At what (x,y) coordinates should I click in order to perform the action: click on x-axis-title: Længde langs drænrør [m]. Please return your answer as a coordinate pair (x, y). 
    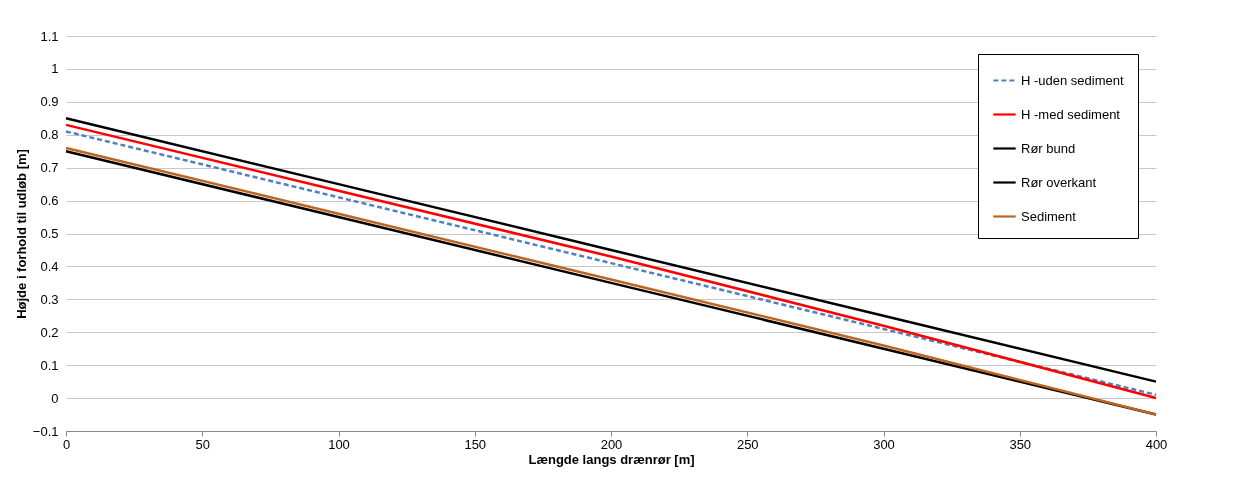
    Looking at the image, I should click on (611, 459).